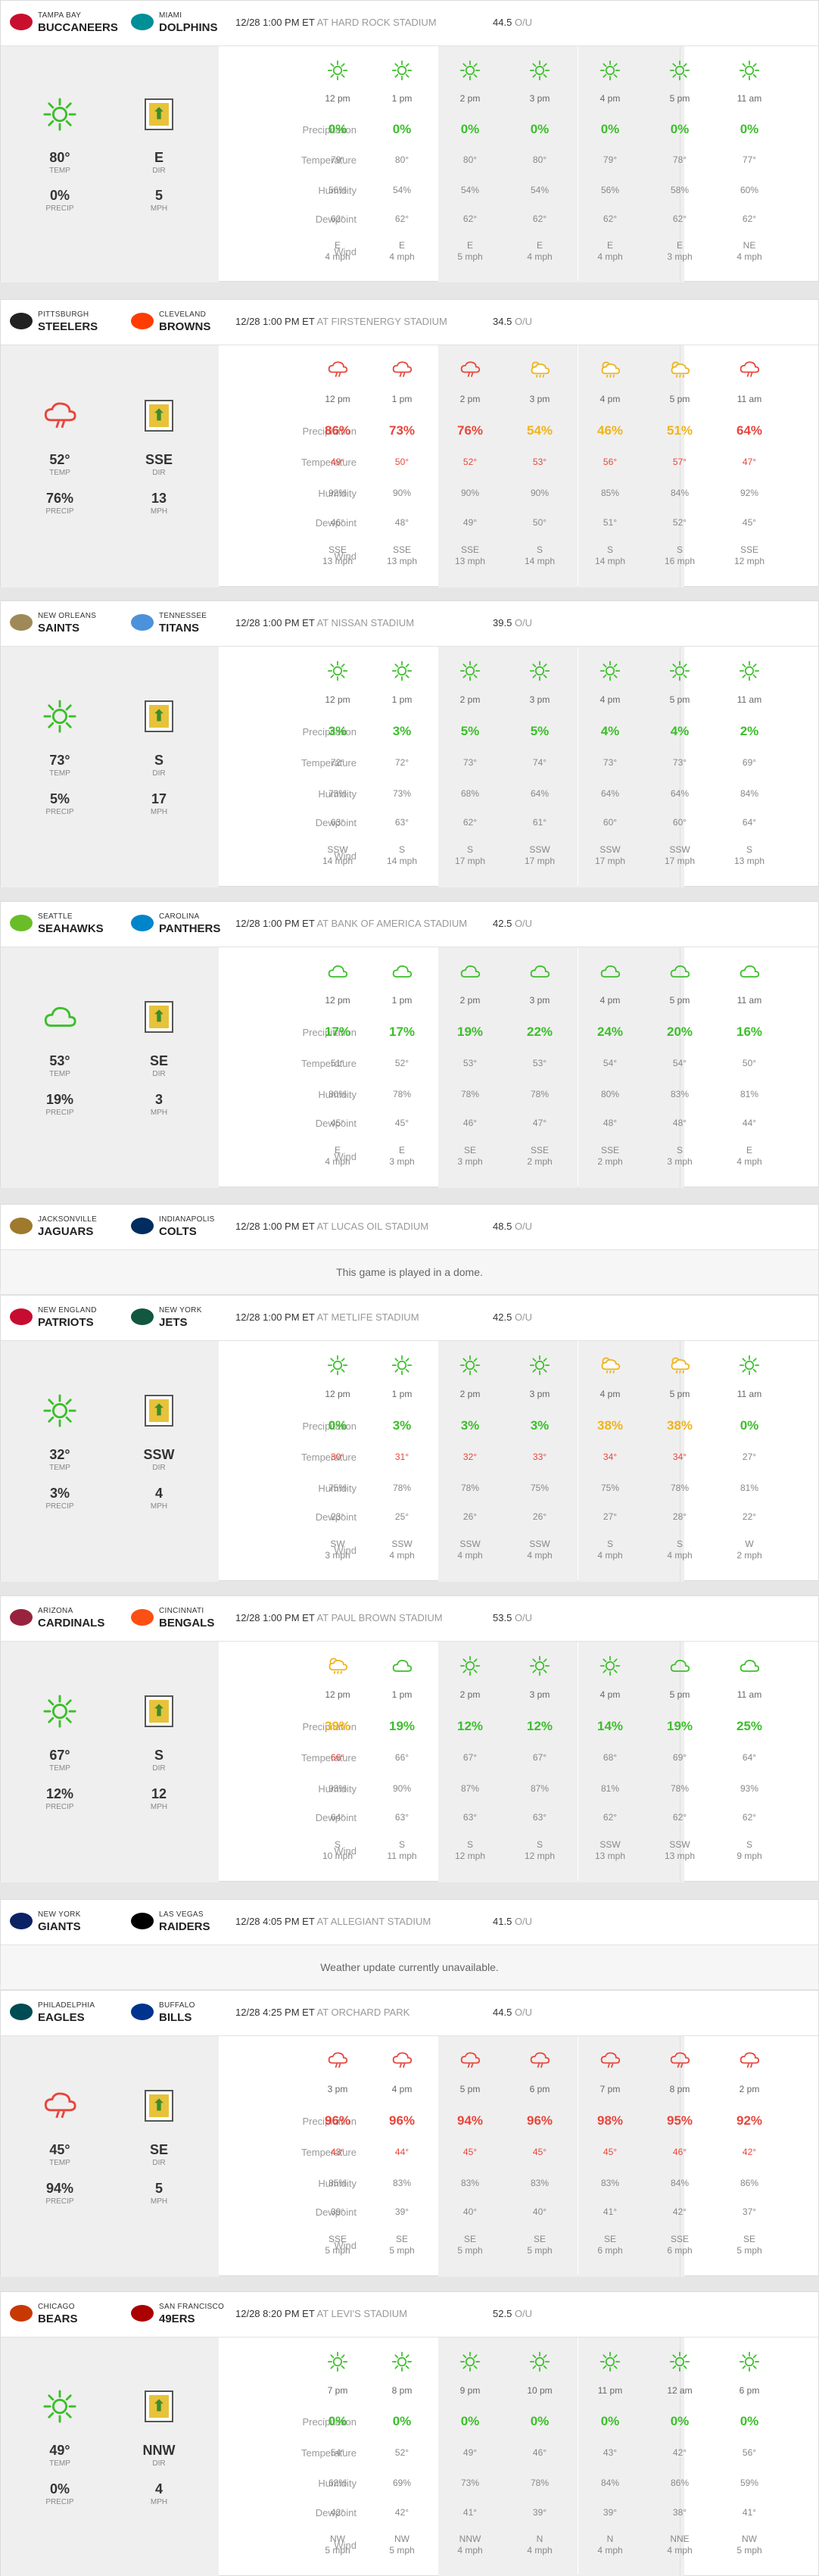 Image resolution: width=819 pixels, height=2576 pixels. Describe the element at coordinates (363, 2012) in the screenshot. I see `game-stadium: AT ORCHARD PARK` at that location.